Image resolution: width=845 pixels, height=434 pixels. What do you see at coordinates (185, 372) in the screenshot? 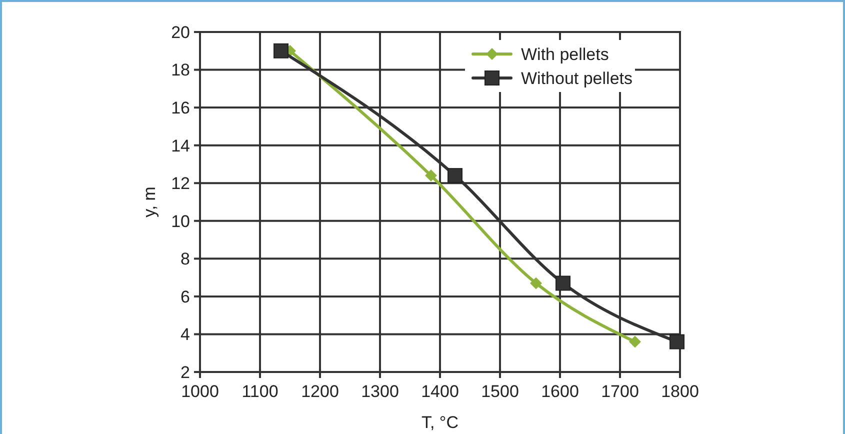
I see `y-tick-label: 2` at bounding box center [185, 372].